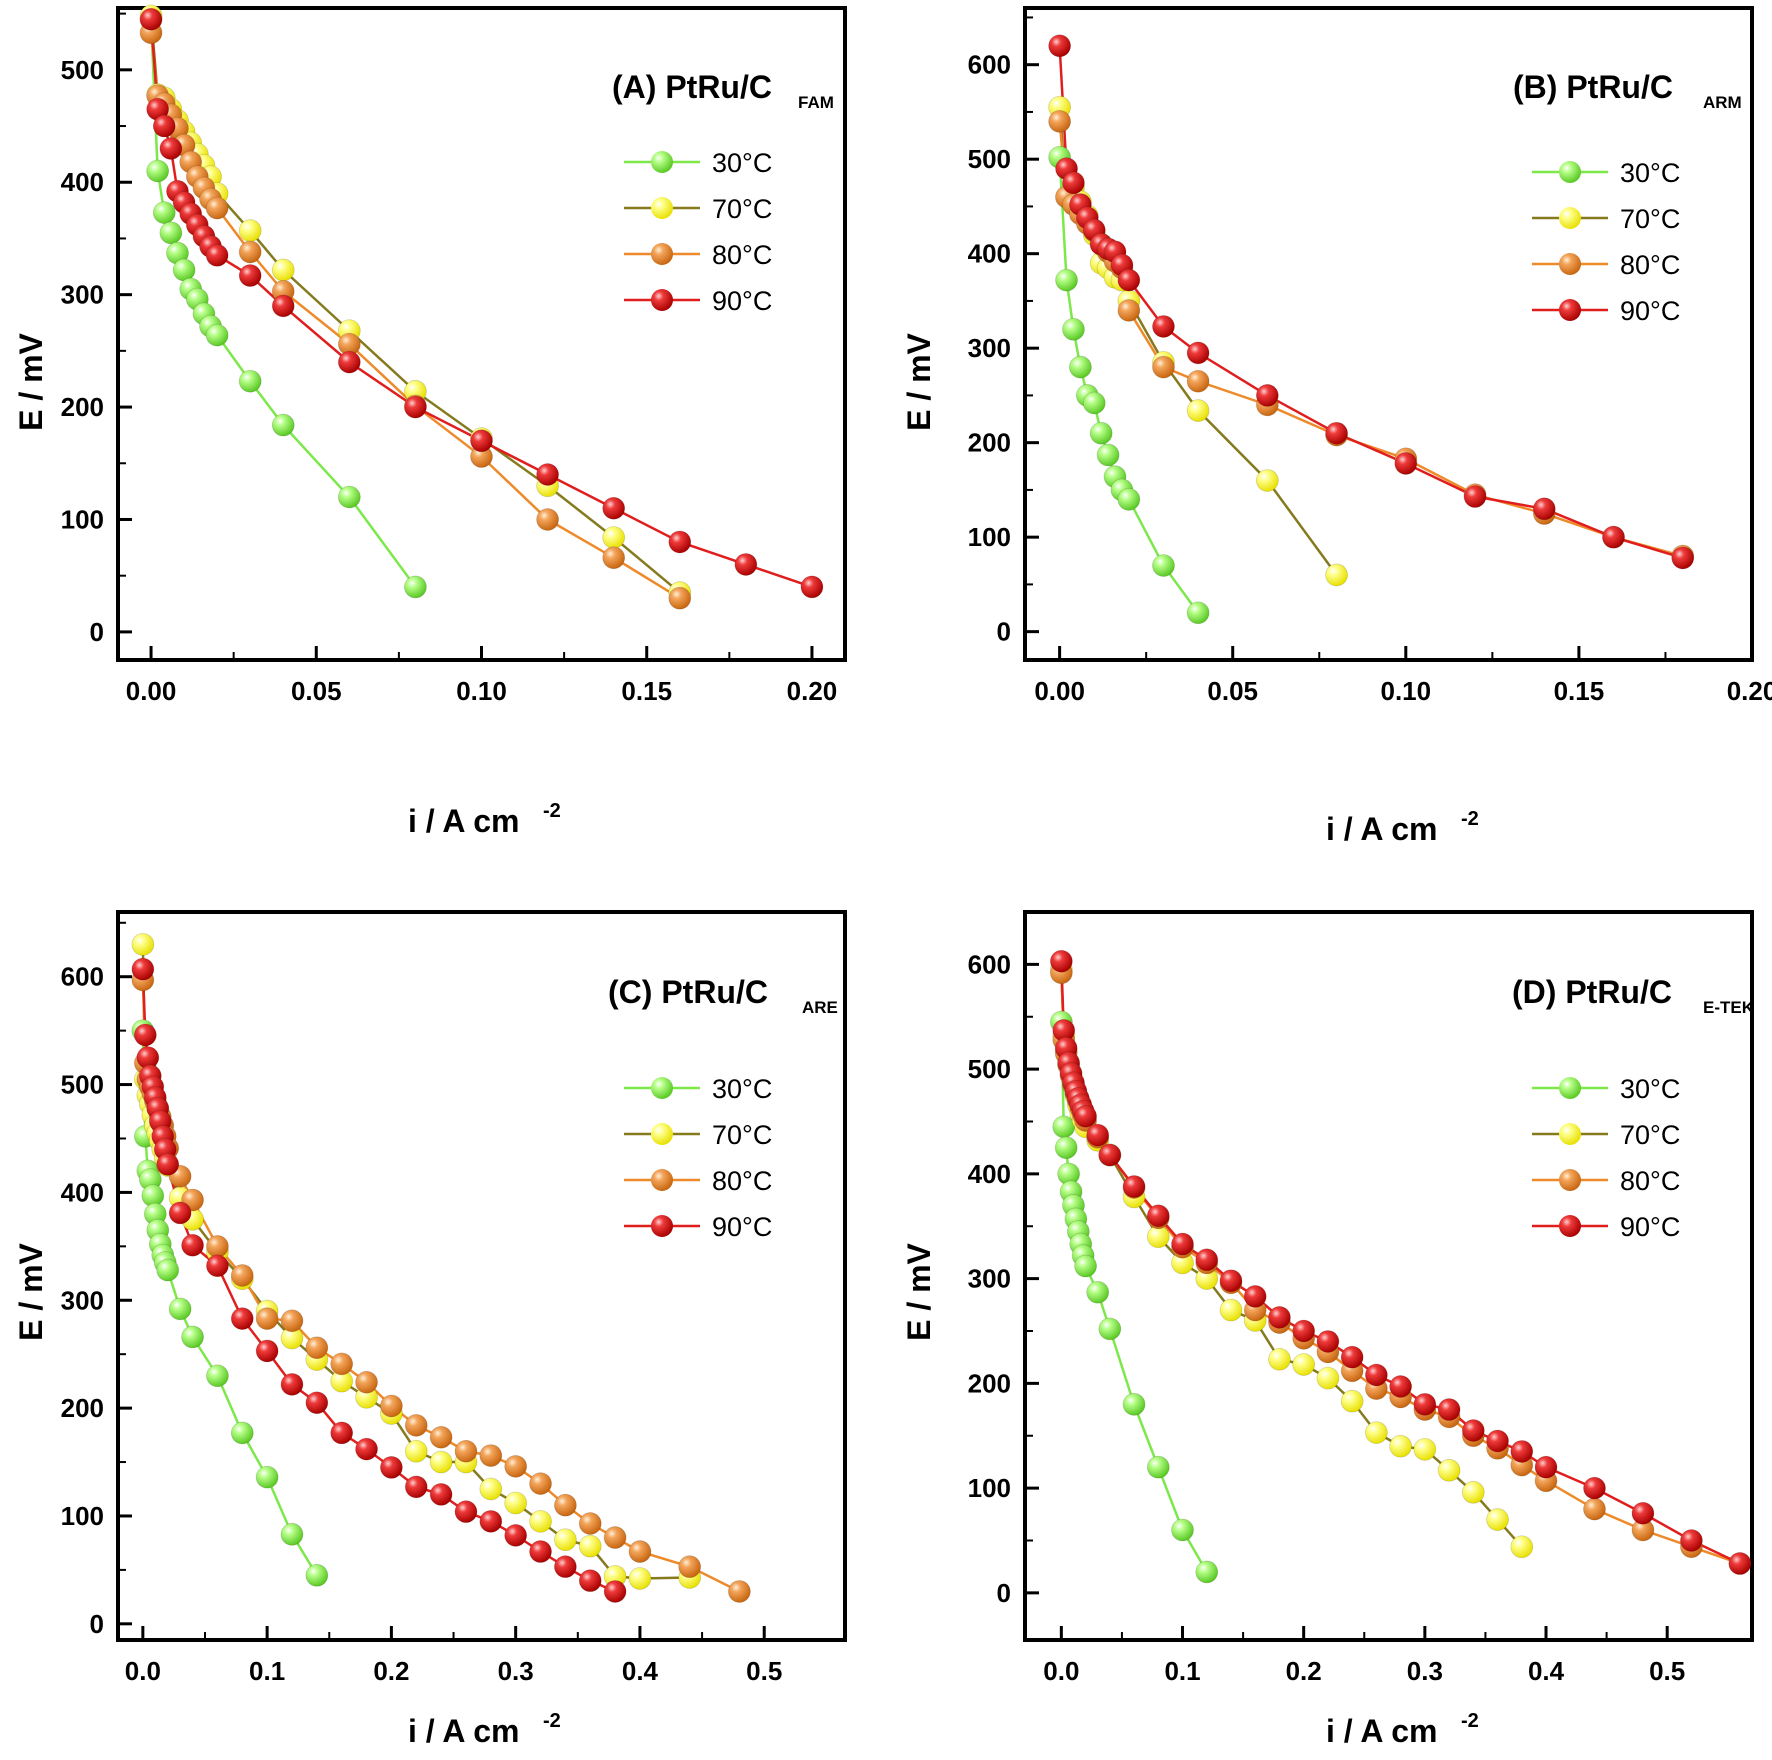  I want to click on panel-a-legend-label-0: 30°C, so click(742, 163).